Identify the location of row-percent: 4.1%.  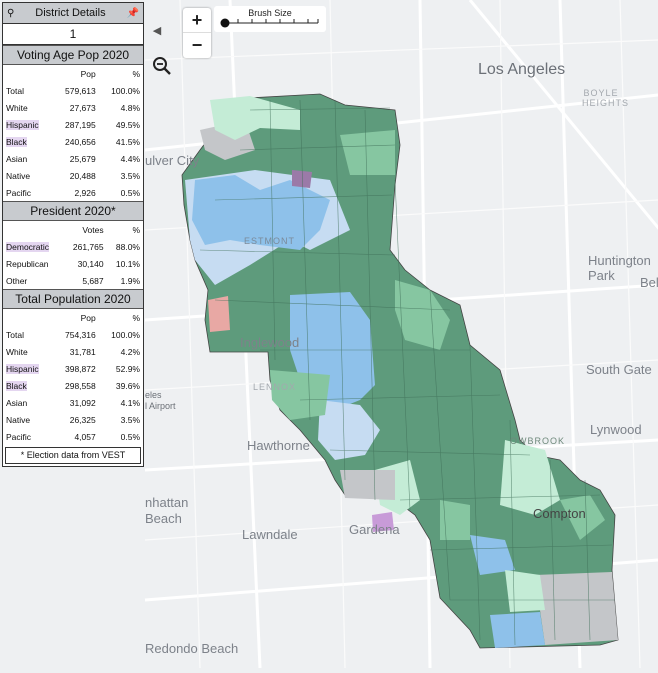
(130, 402).